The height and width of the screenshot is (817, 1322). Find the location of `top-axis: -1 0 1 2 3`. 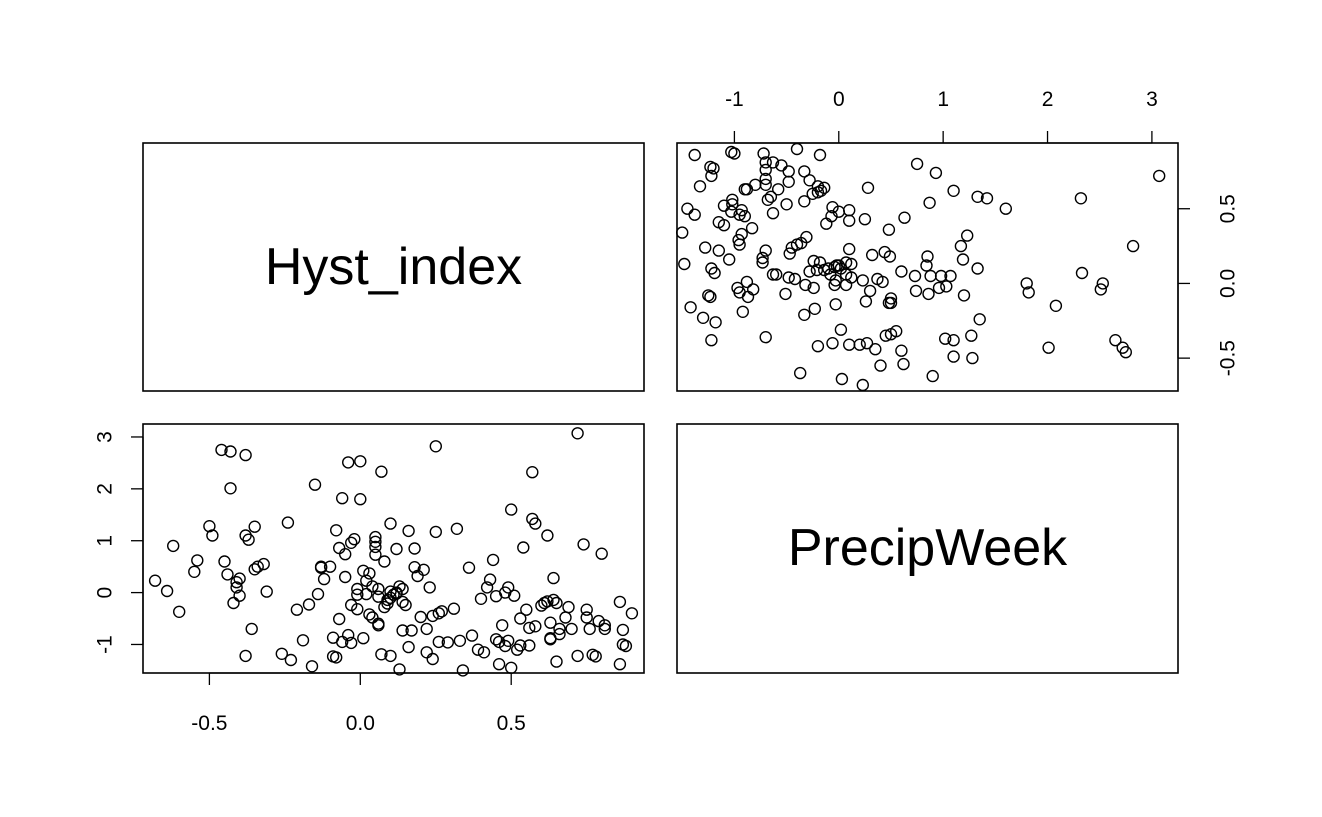

top-axis: -1 0 1 2 3 is located at coordinates (941, 116).